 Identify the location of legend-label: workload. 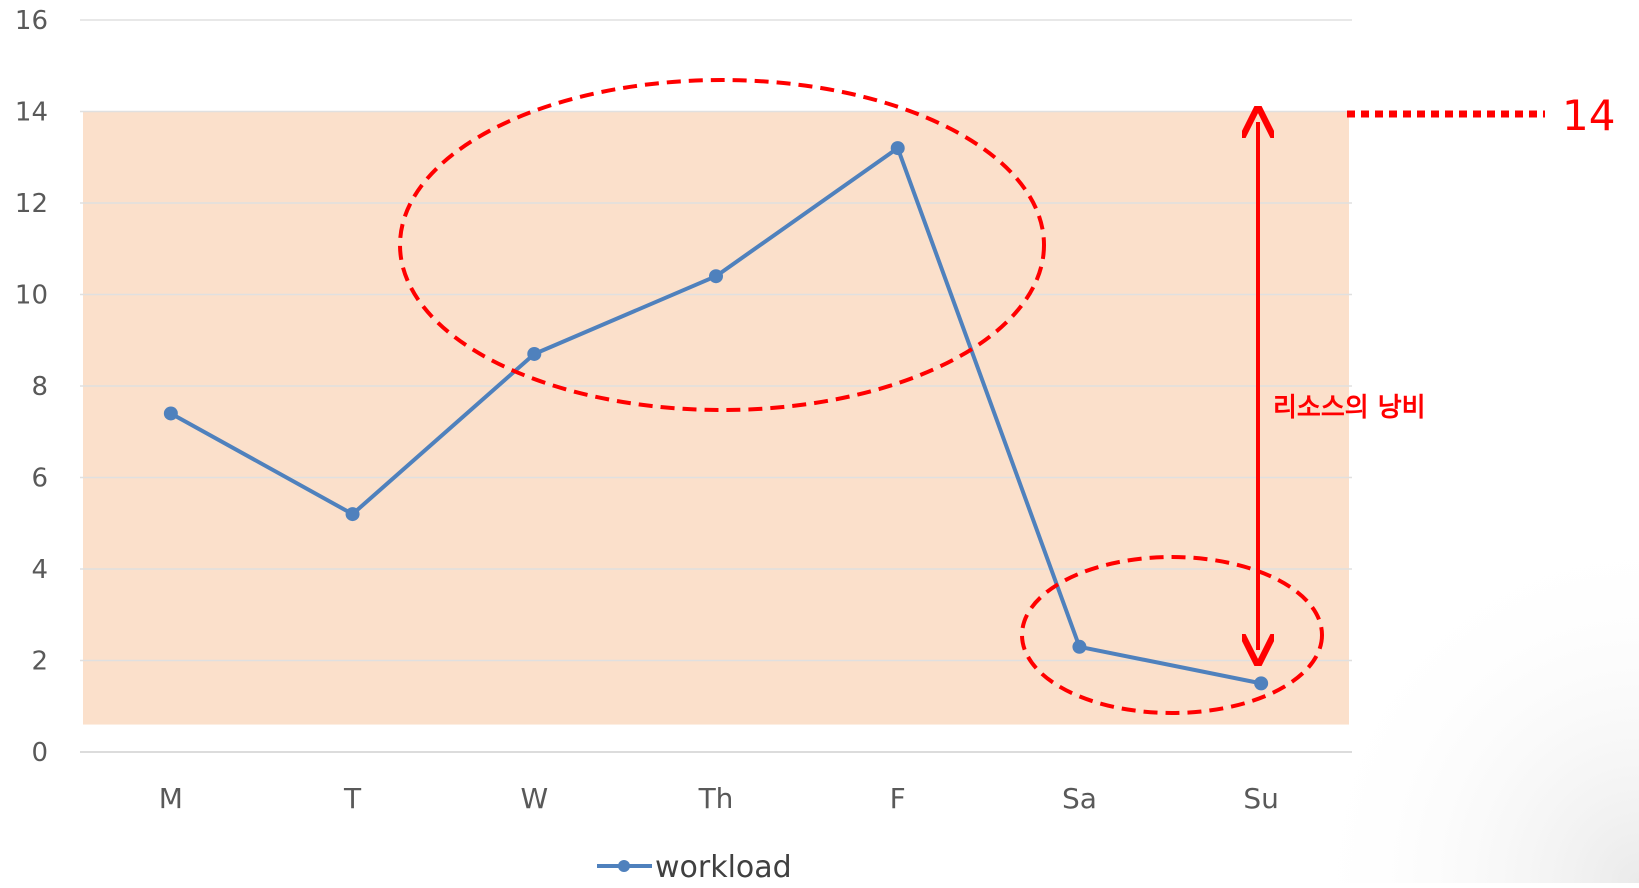
(723, 866).